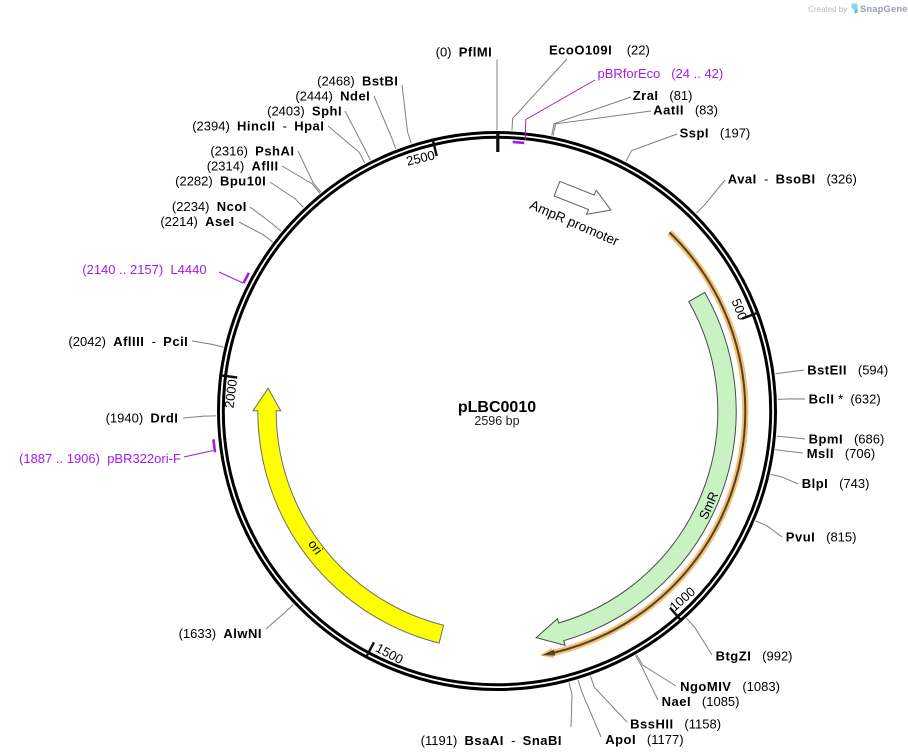 The width and height of the screenshot is (908, 756). I want to click on svg-text: 2000, so click(230, 393).